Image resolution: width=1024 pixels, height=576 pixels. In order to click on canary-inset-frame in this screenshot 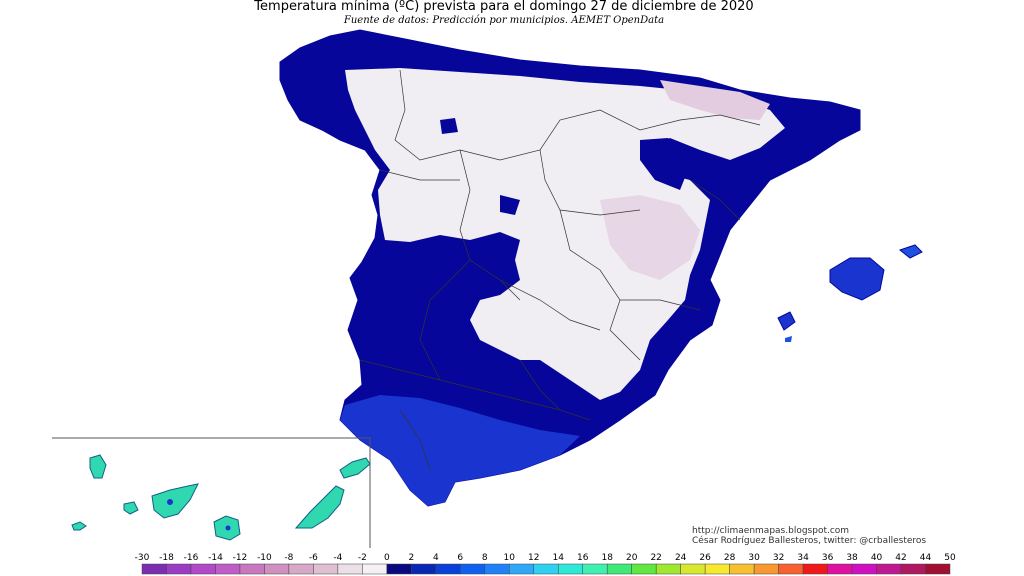, I will do `click(211, 492)`.